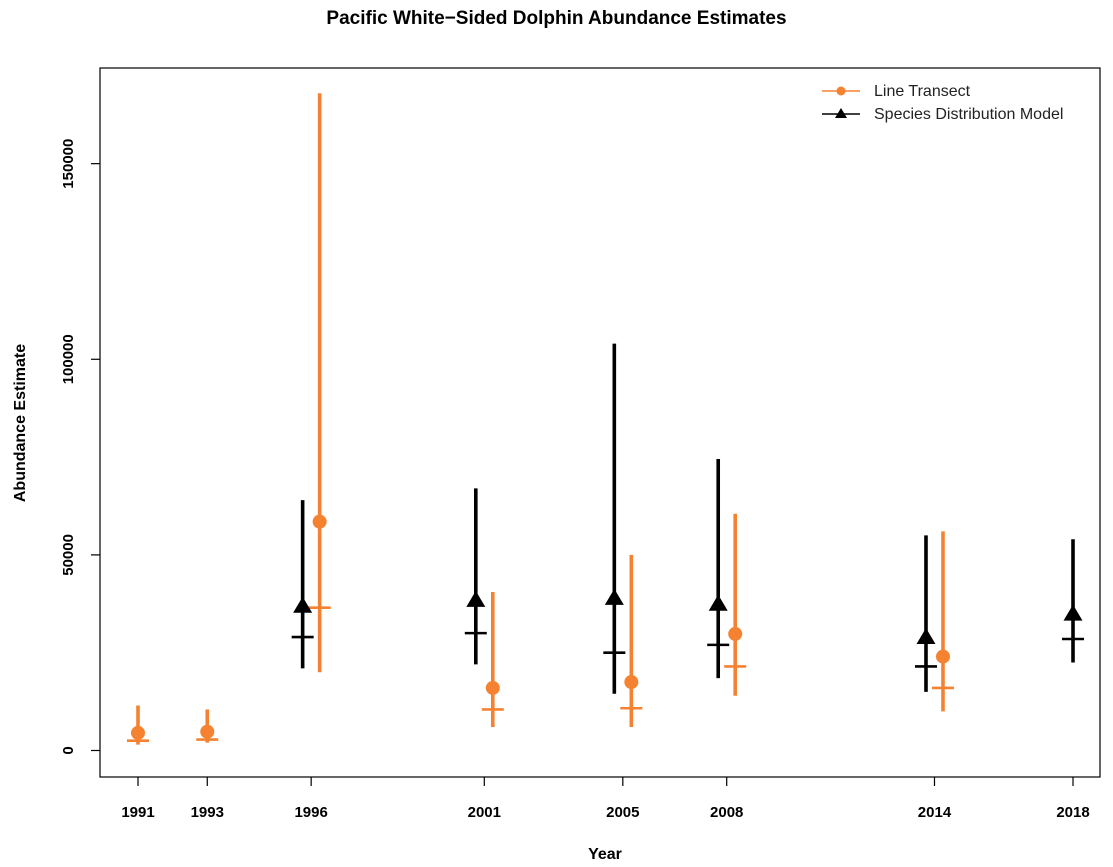  Describe the element at coordinates (207, 812) in the screenshot. I see `x-tick-label: 1993` at that location.